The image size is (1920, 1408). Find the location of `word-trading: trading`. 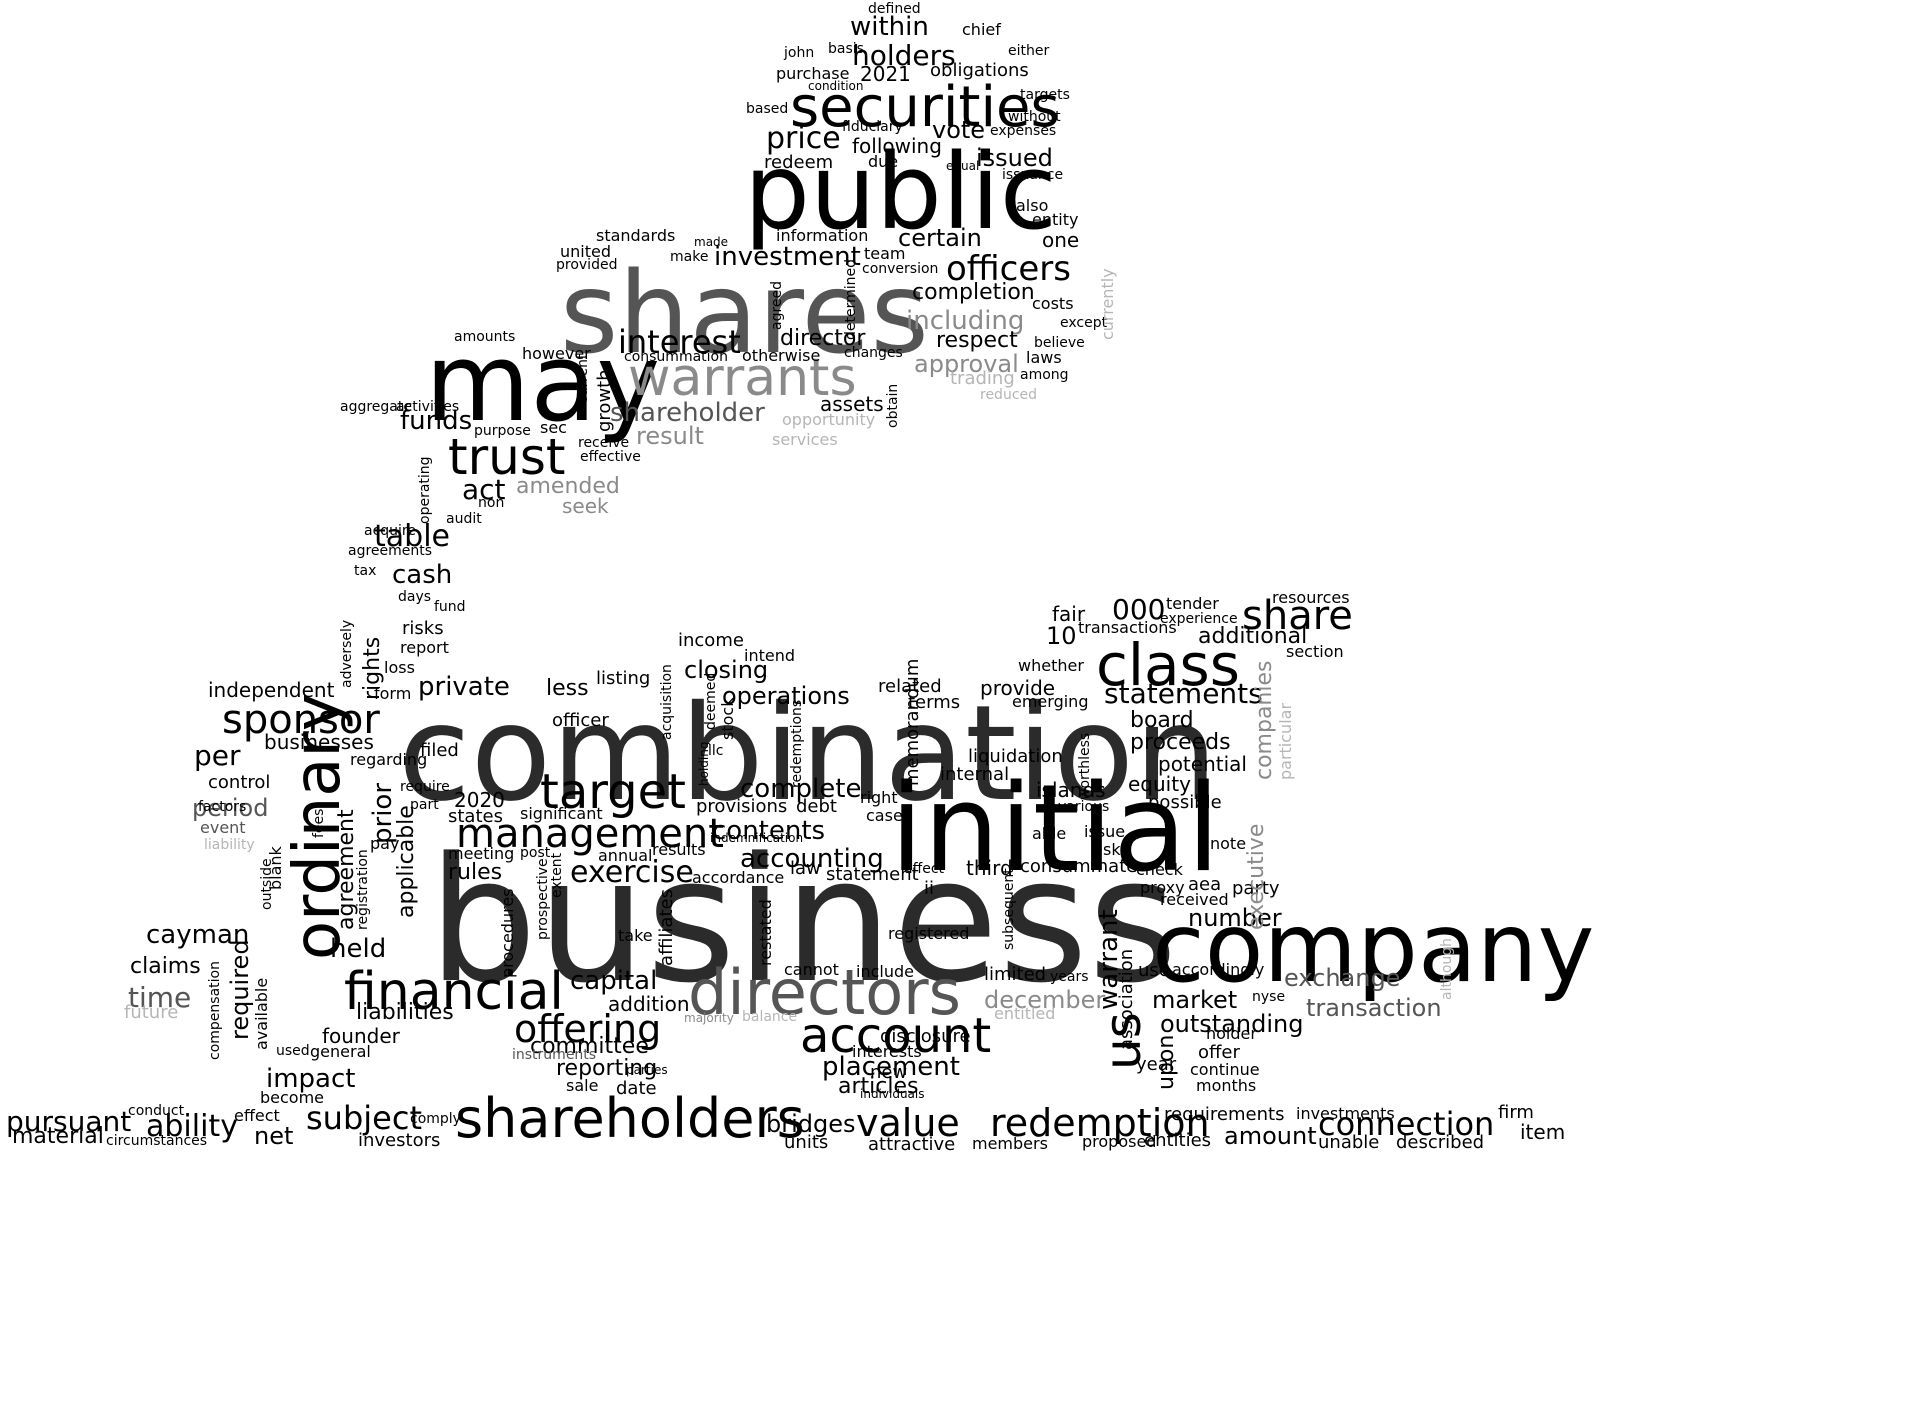

word-trading: trading is located at coordinates (982, 378).